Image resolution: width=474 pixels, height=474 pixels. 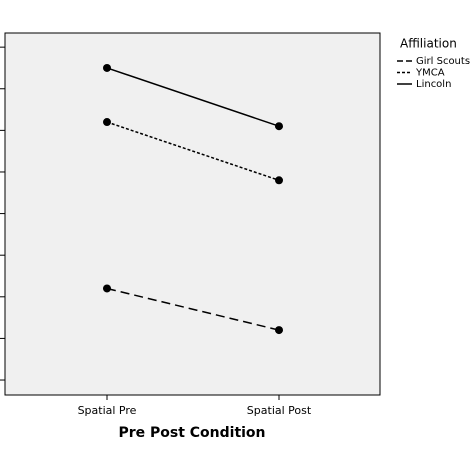 I want to click on x-tick-label: Spatial Post, so click(x=279, y=410).